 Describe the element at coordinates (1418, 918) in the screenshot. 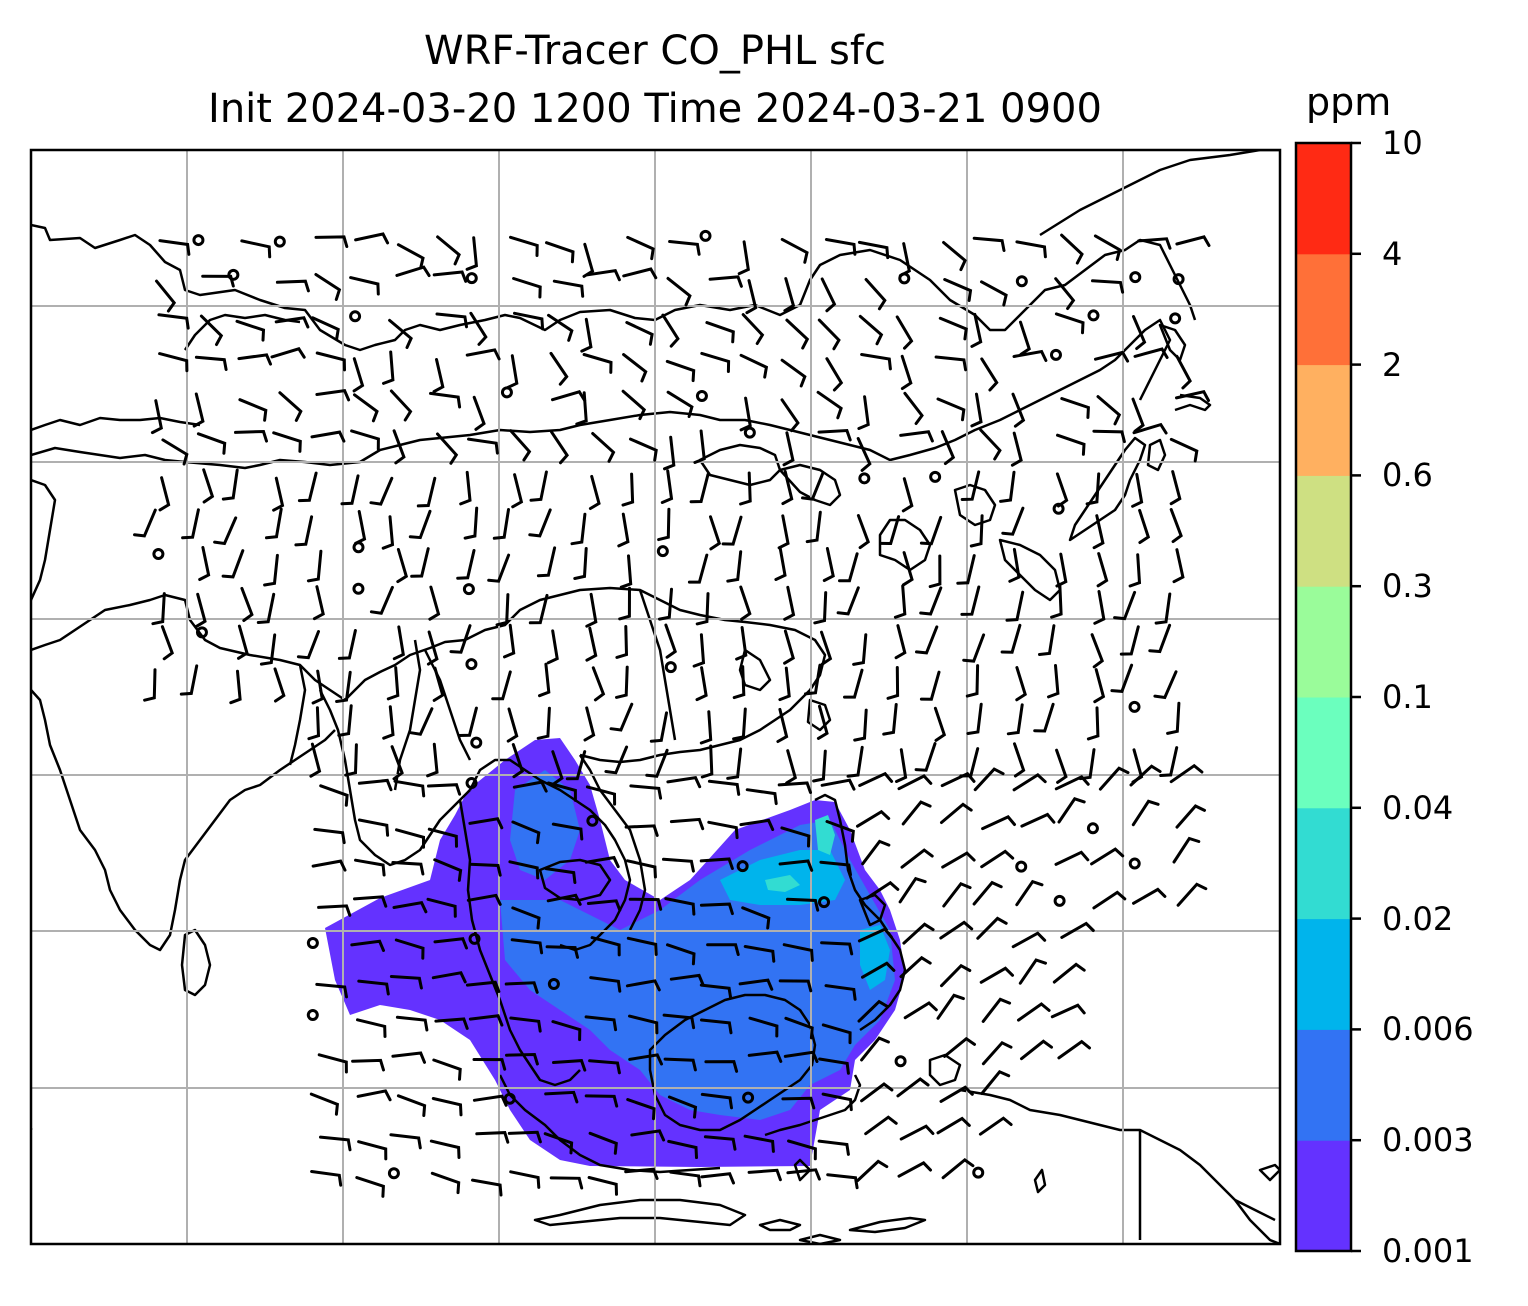

I see `colorbar-tick-label: 0.02` at that location.